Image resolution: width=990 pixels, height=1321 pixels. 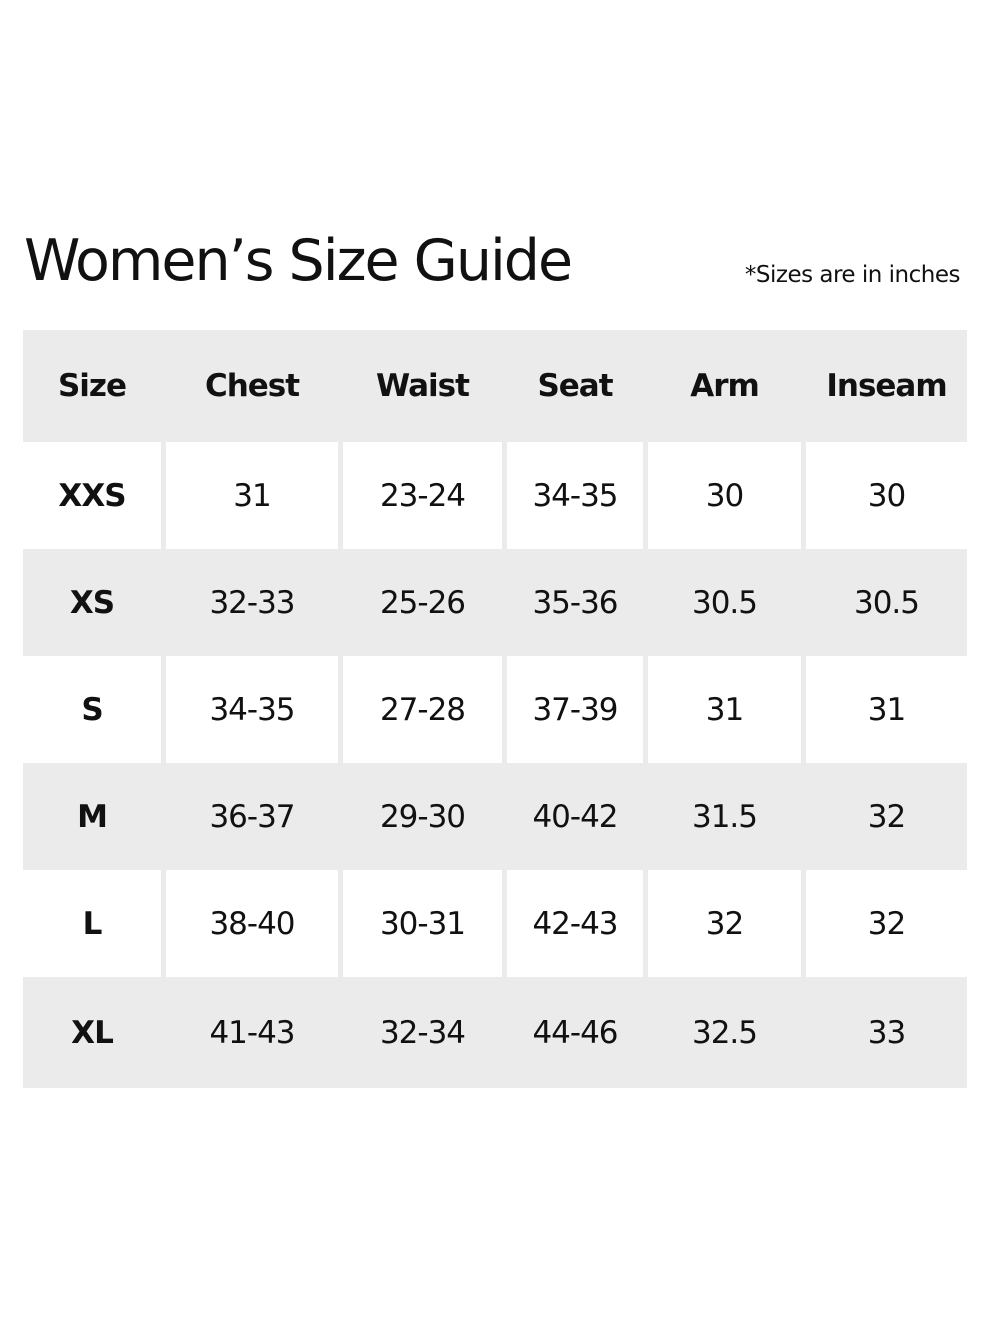 I want to click on table-cell: 44-46, so click(x=575, y=1032).